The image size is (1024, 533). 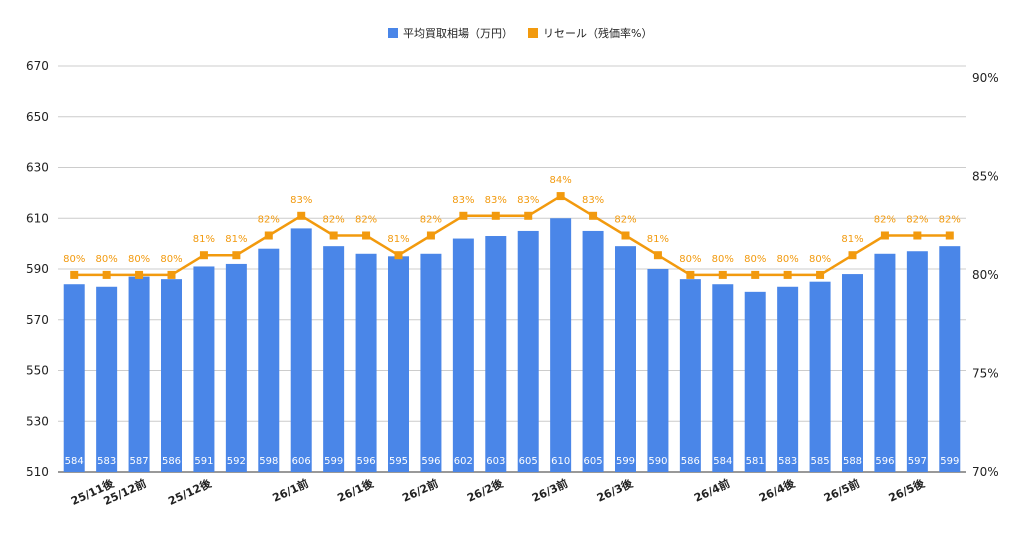 What do you see at coordinates (190, 492) in the screenshot?
I see `x-tick-label: 25/12後` at bounding box center [190, 492].